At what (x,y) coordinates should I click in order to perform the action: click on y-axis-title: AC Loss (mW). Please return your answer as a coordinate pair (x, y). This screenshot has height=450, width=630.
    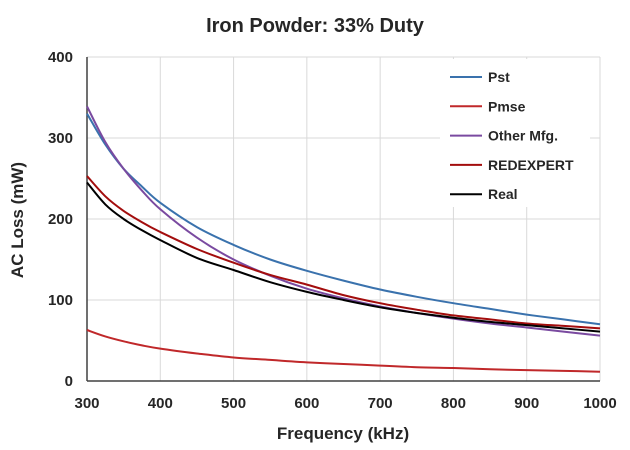
    Looking at the image, I should click on (17, 220).